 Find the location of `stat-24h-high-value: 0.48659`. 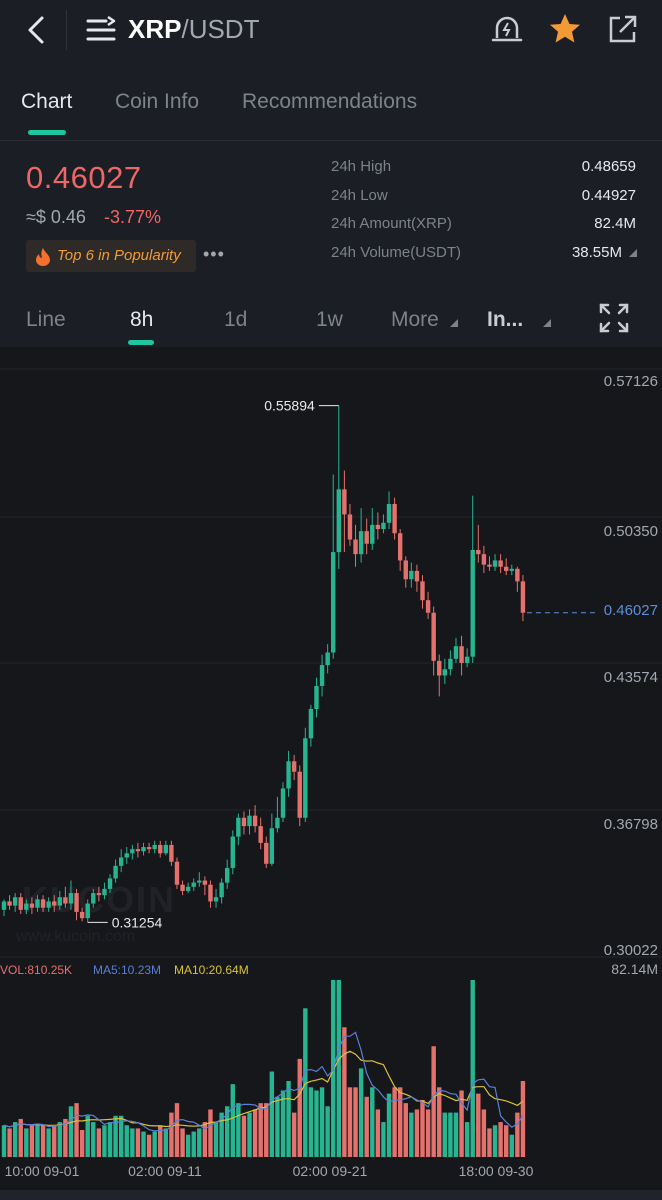

stat-24h-high-value: 0.48659 is located at coordinates (608, 166).